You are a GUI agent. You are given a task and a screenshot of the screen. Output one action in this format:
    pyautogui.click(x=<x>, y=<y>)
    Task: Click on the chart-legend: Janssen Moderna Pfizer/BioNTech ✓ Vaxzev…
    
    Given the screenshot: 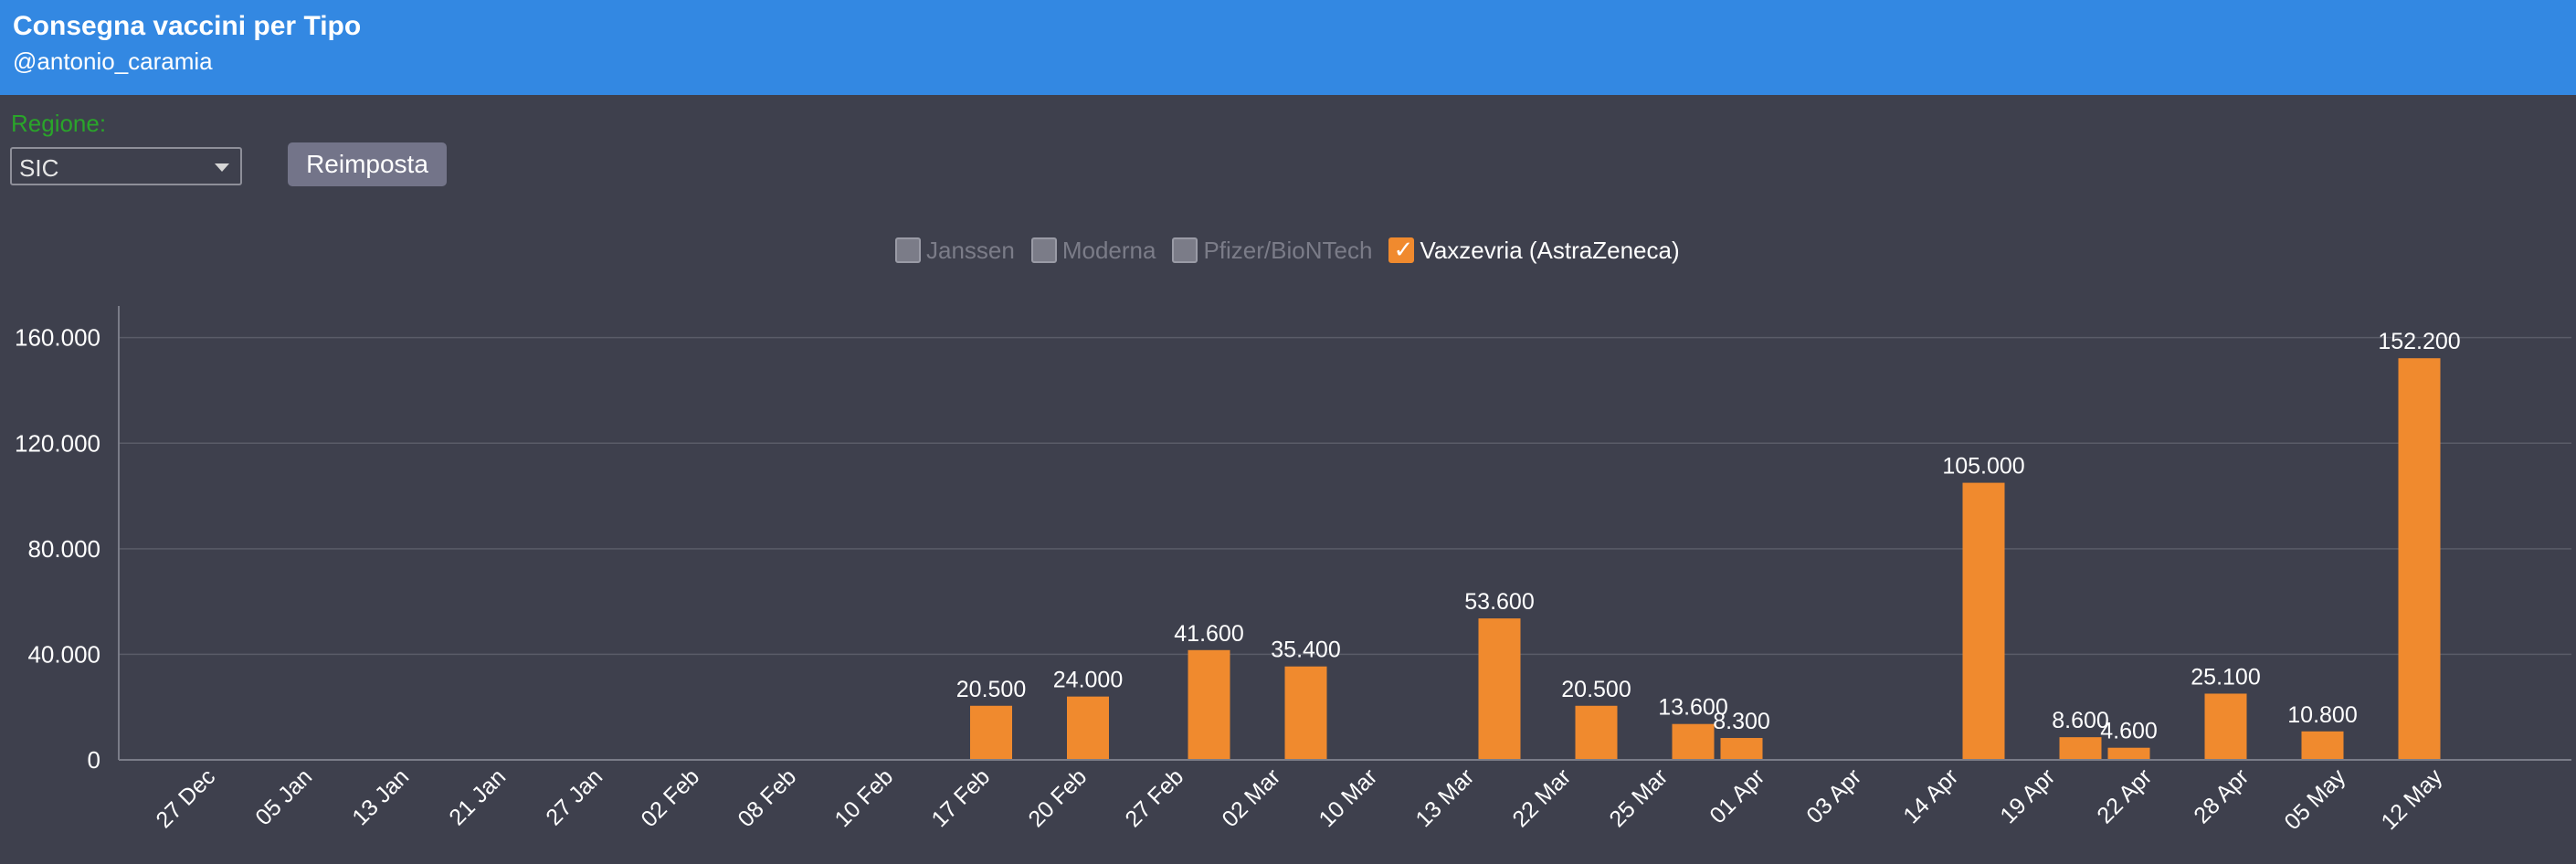 What is the action you would take?
    pyautogui.click(x=1295, y=250)
    